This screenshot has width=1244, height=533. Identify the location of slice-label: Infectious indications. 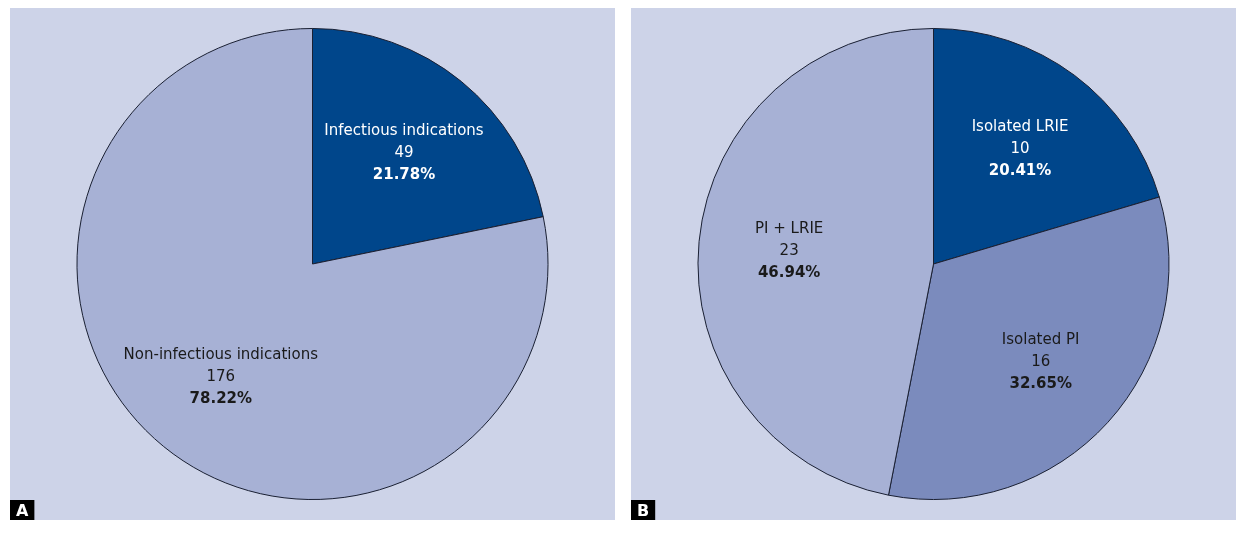
(404, 129).